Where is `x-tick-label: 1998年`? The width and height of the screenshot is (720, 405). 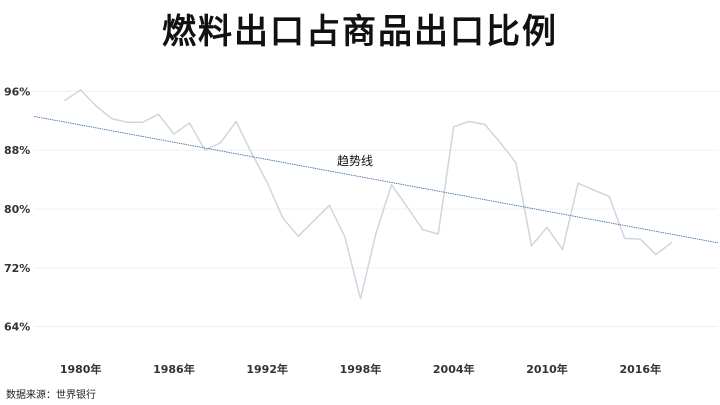
x-tick-label: 1998年 is located at coordinates (361, 369).